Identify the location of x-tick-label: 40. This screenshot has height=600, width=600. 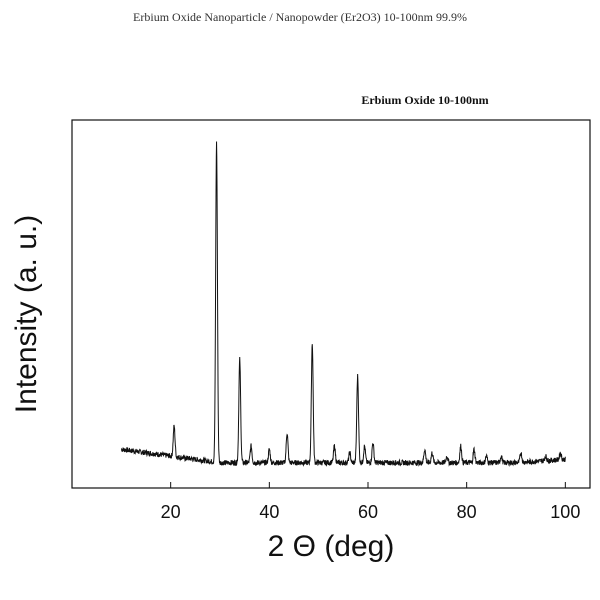
(269, 512).